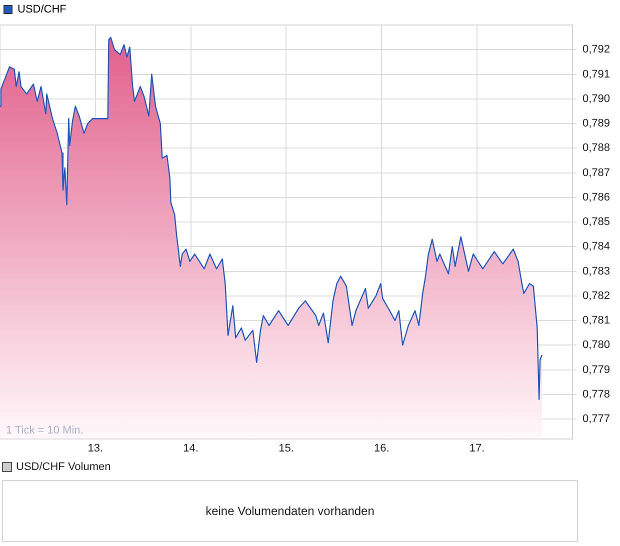 The width and height of the screenshot is (620, 546). Describe the element at coordinates (596, 320) in the screenshot. I see `y-tick-label: 0,781` at that location.